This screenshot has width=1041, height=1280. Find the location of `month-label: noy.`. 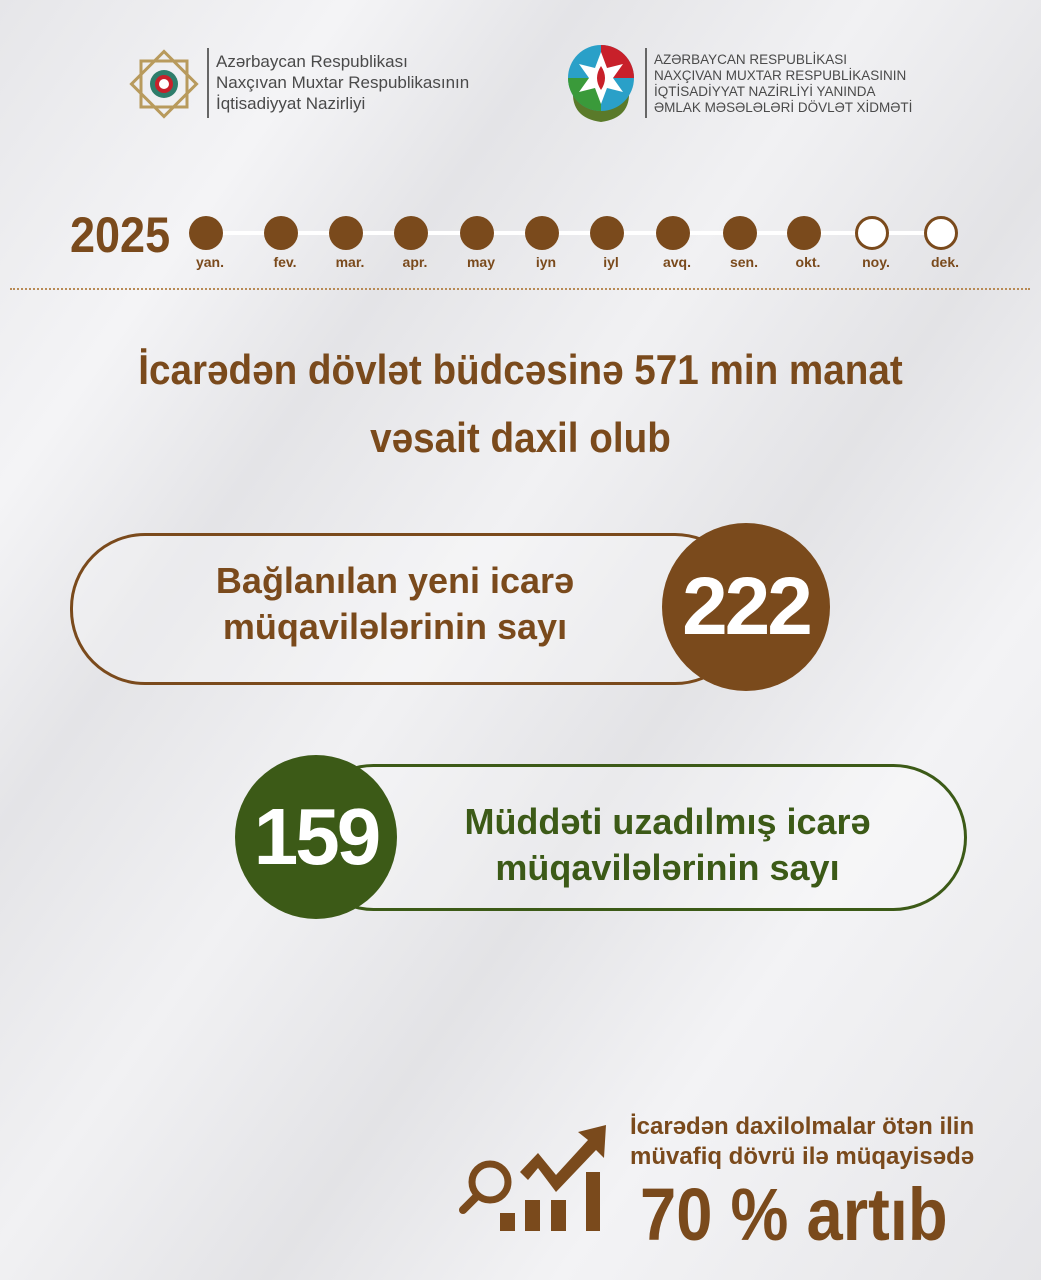

month-label: noy. is located at coordinates (876, 262).